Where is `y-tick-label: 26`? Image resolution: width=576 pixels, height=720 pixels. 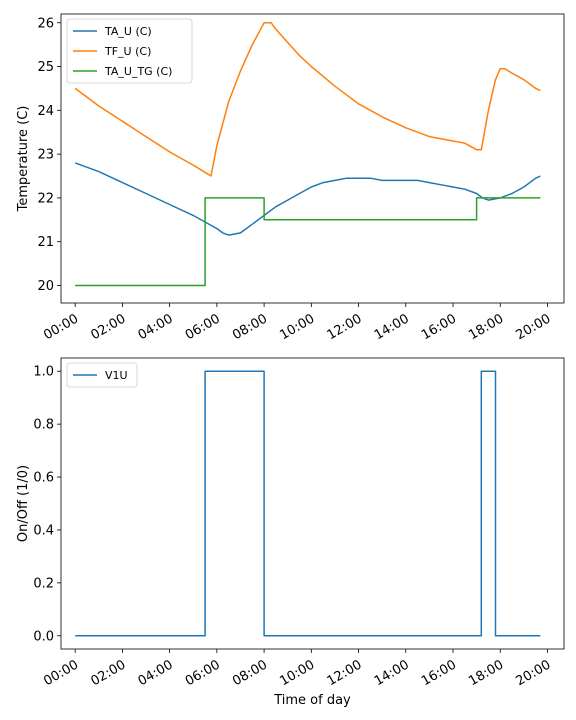
y-tick-label: 26 is located at coordinates (45, 23).